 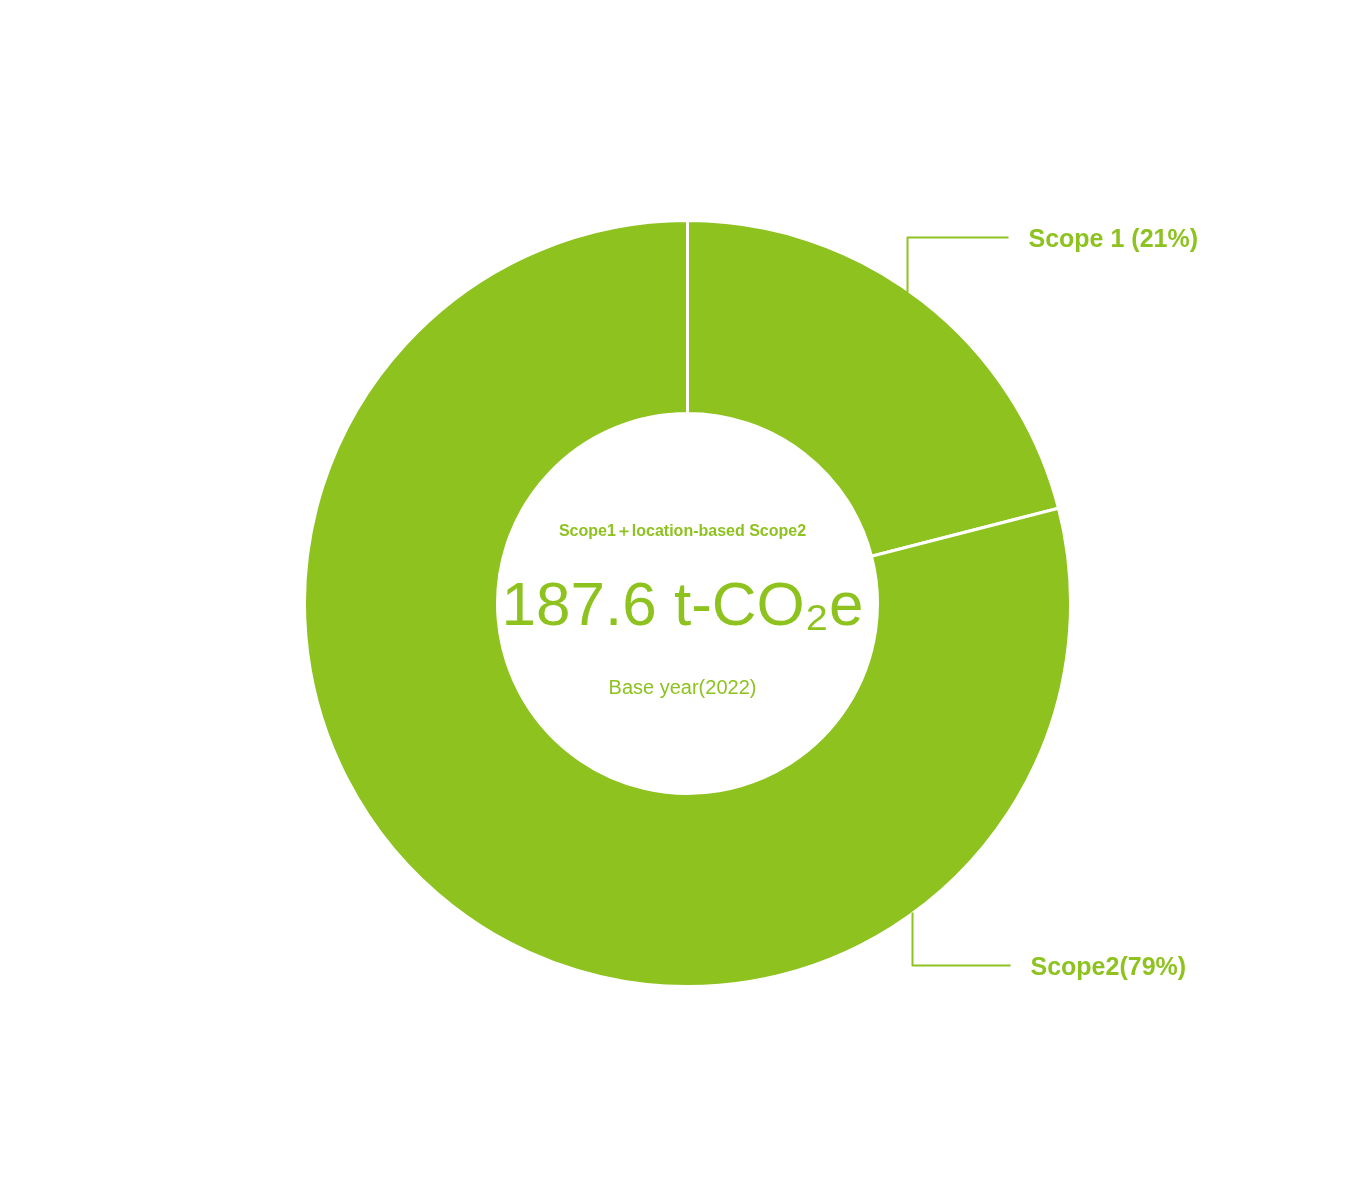 I want to click on text: 187.6 t-CO₂e, so click(x=682, y=603).